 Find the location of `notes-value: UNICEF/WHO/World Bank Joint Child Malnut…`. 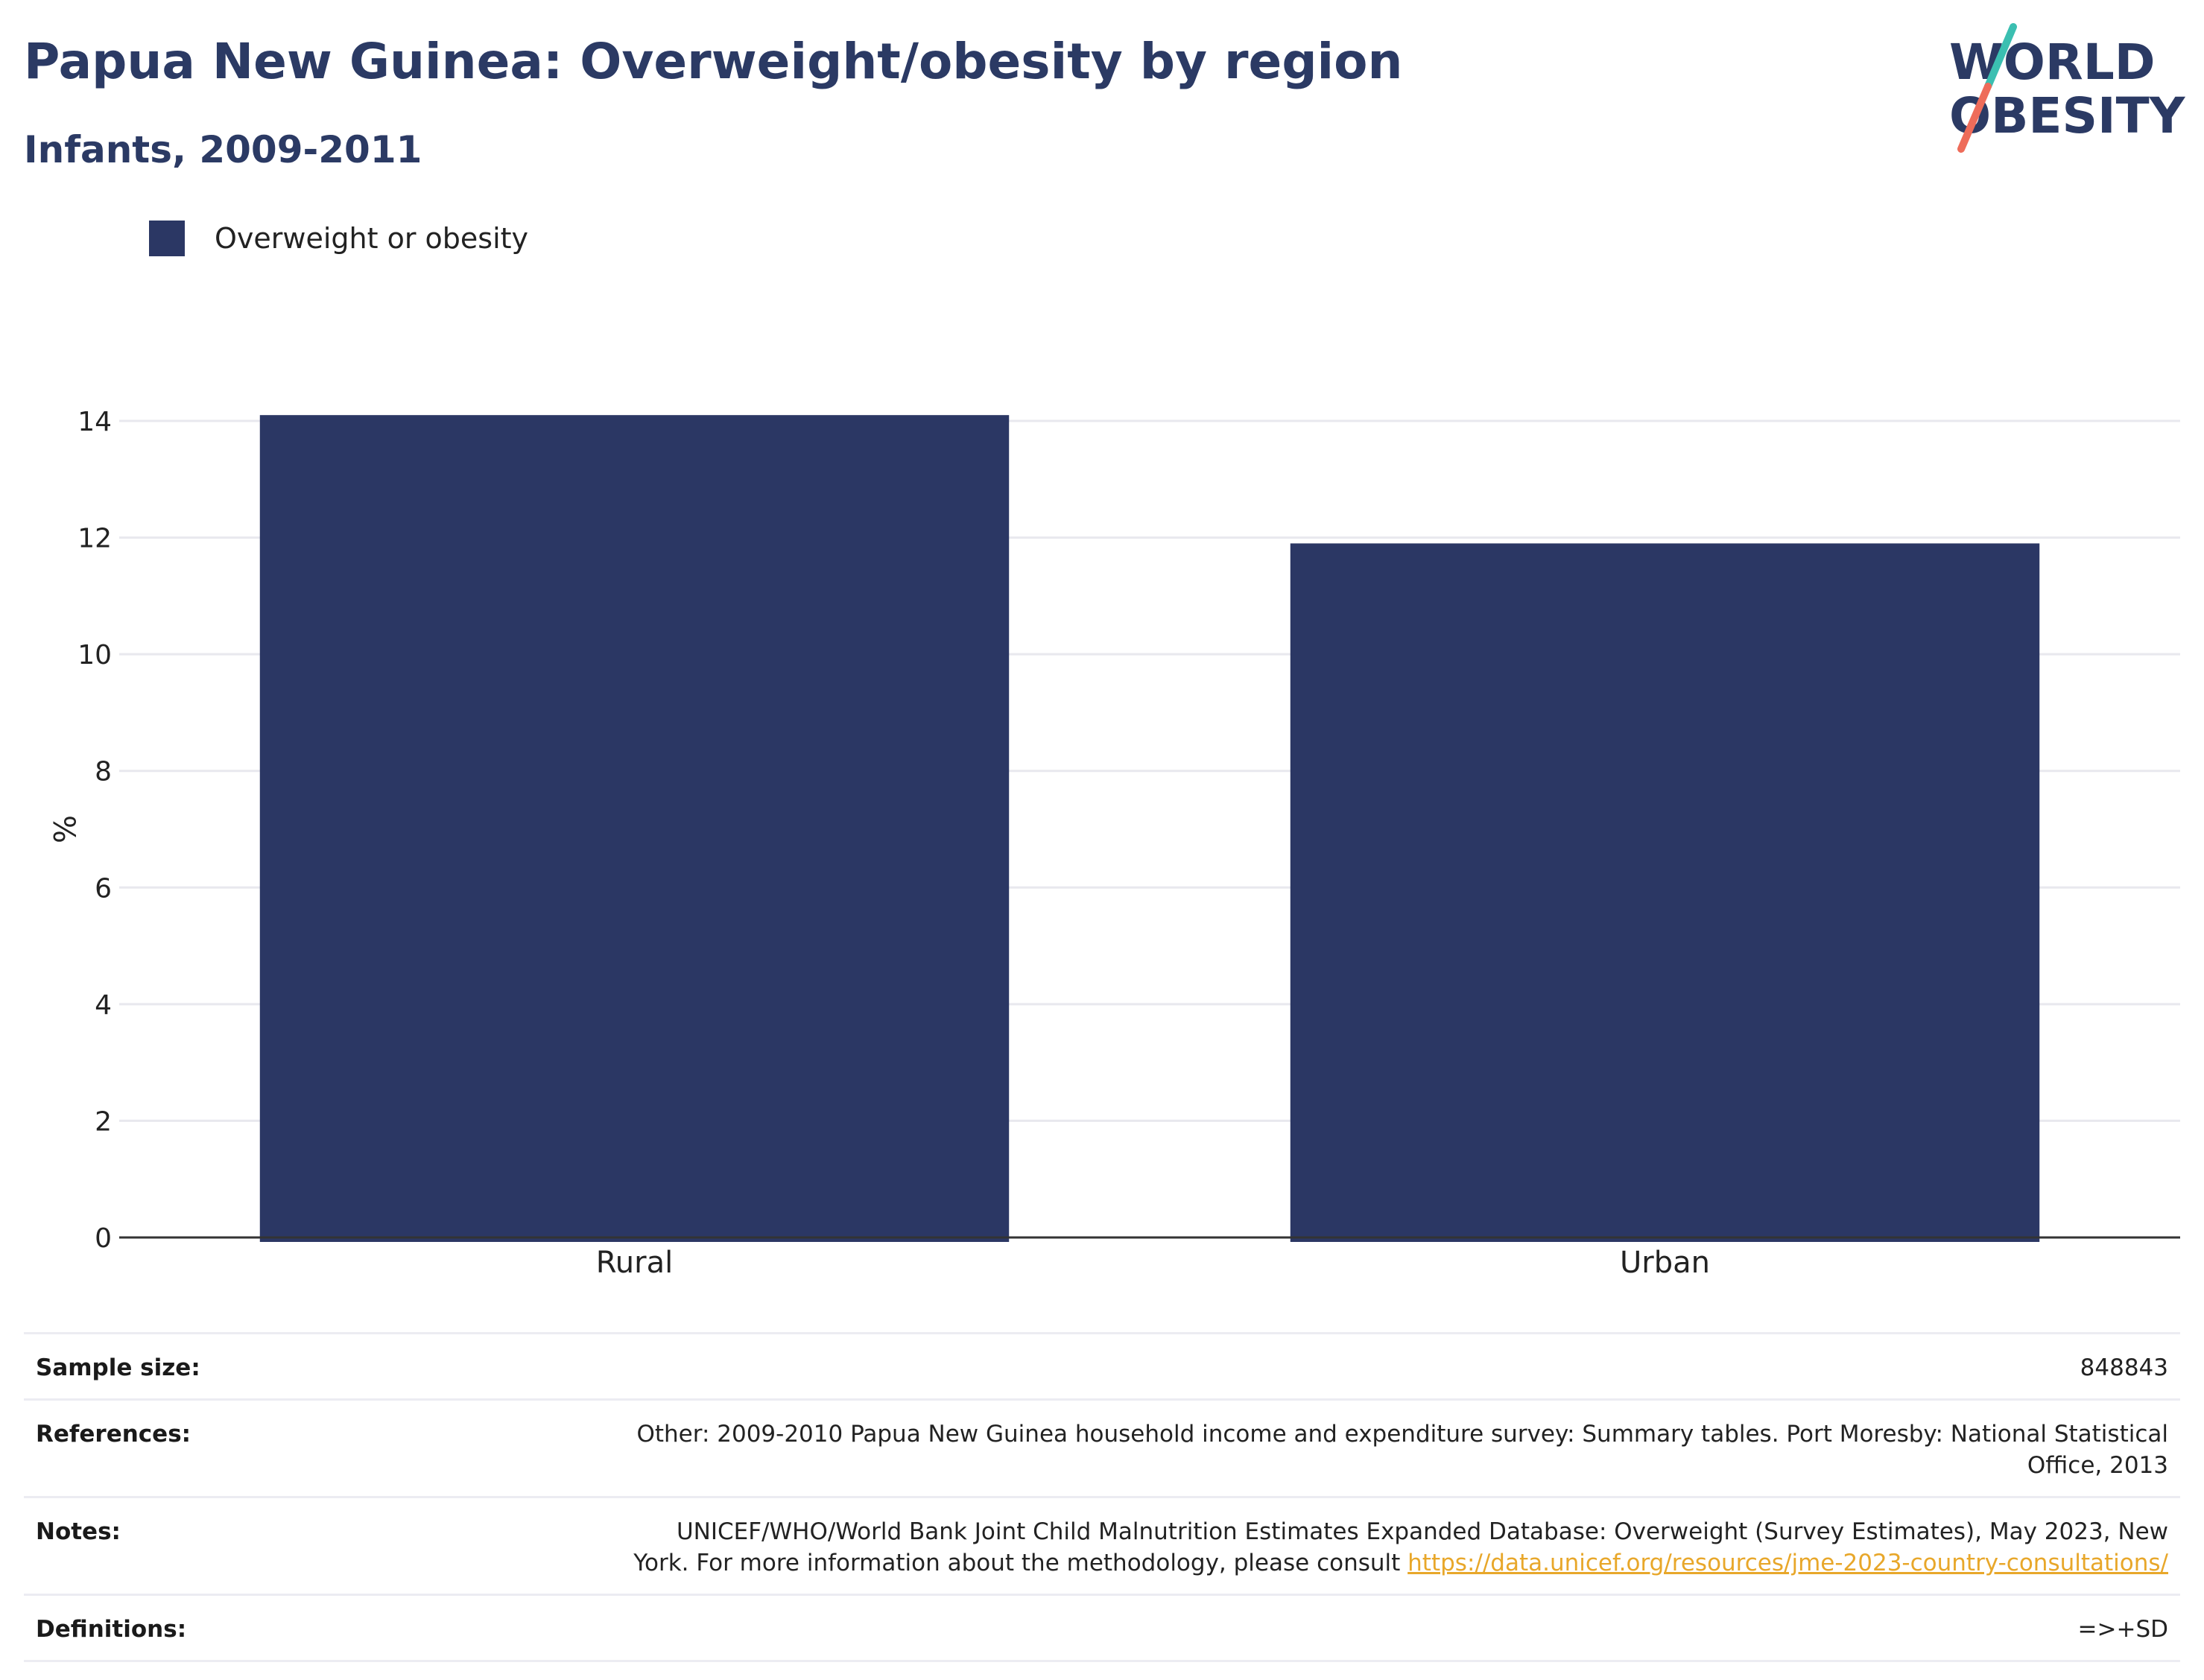

notes-value: UNICEF/WHO/World Bank Joint Child Malnut… is located at coordinates (1393, 1547).